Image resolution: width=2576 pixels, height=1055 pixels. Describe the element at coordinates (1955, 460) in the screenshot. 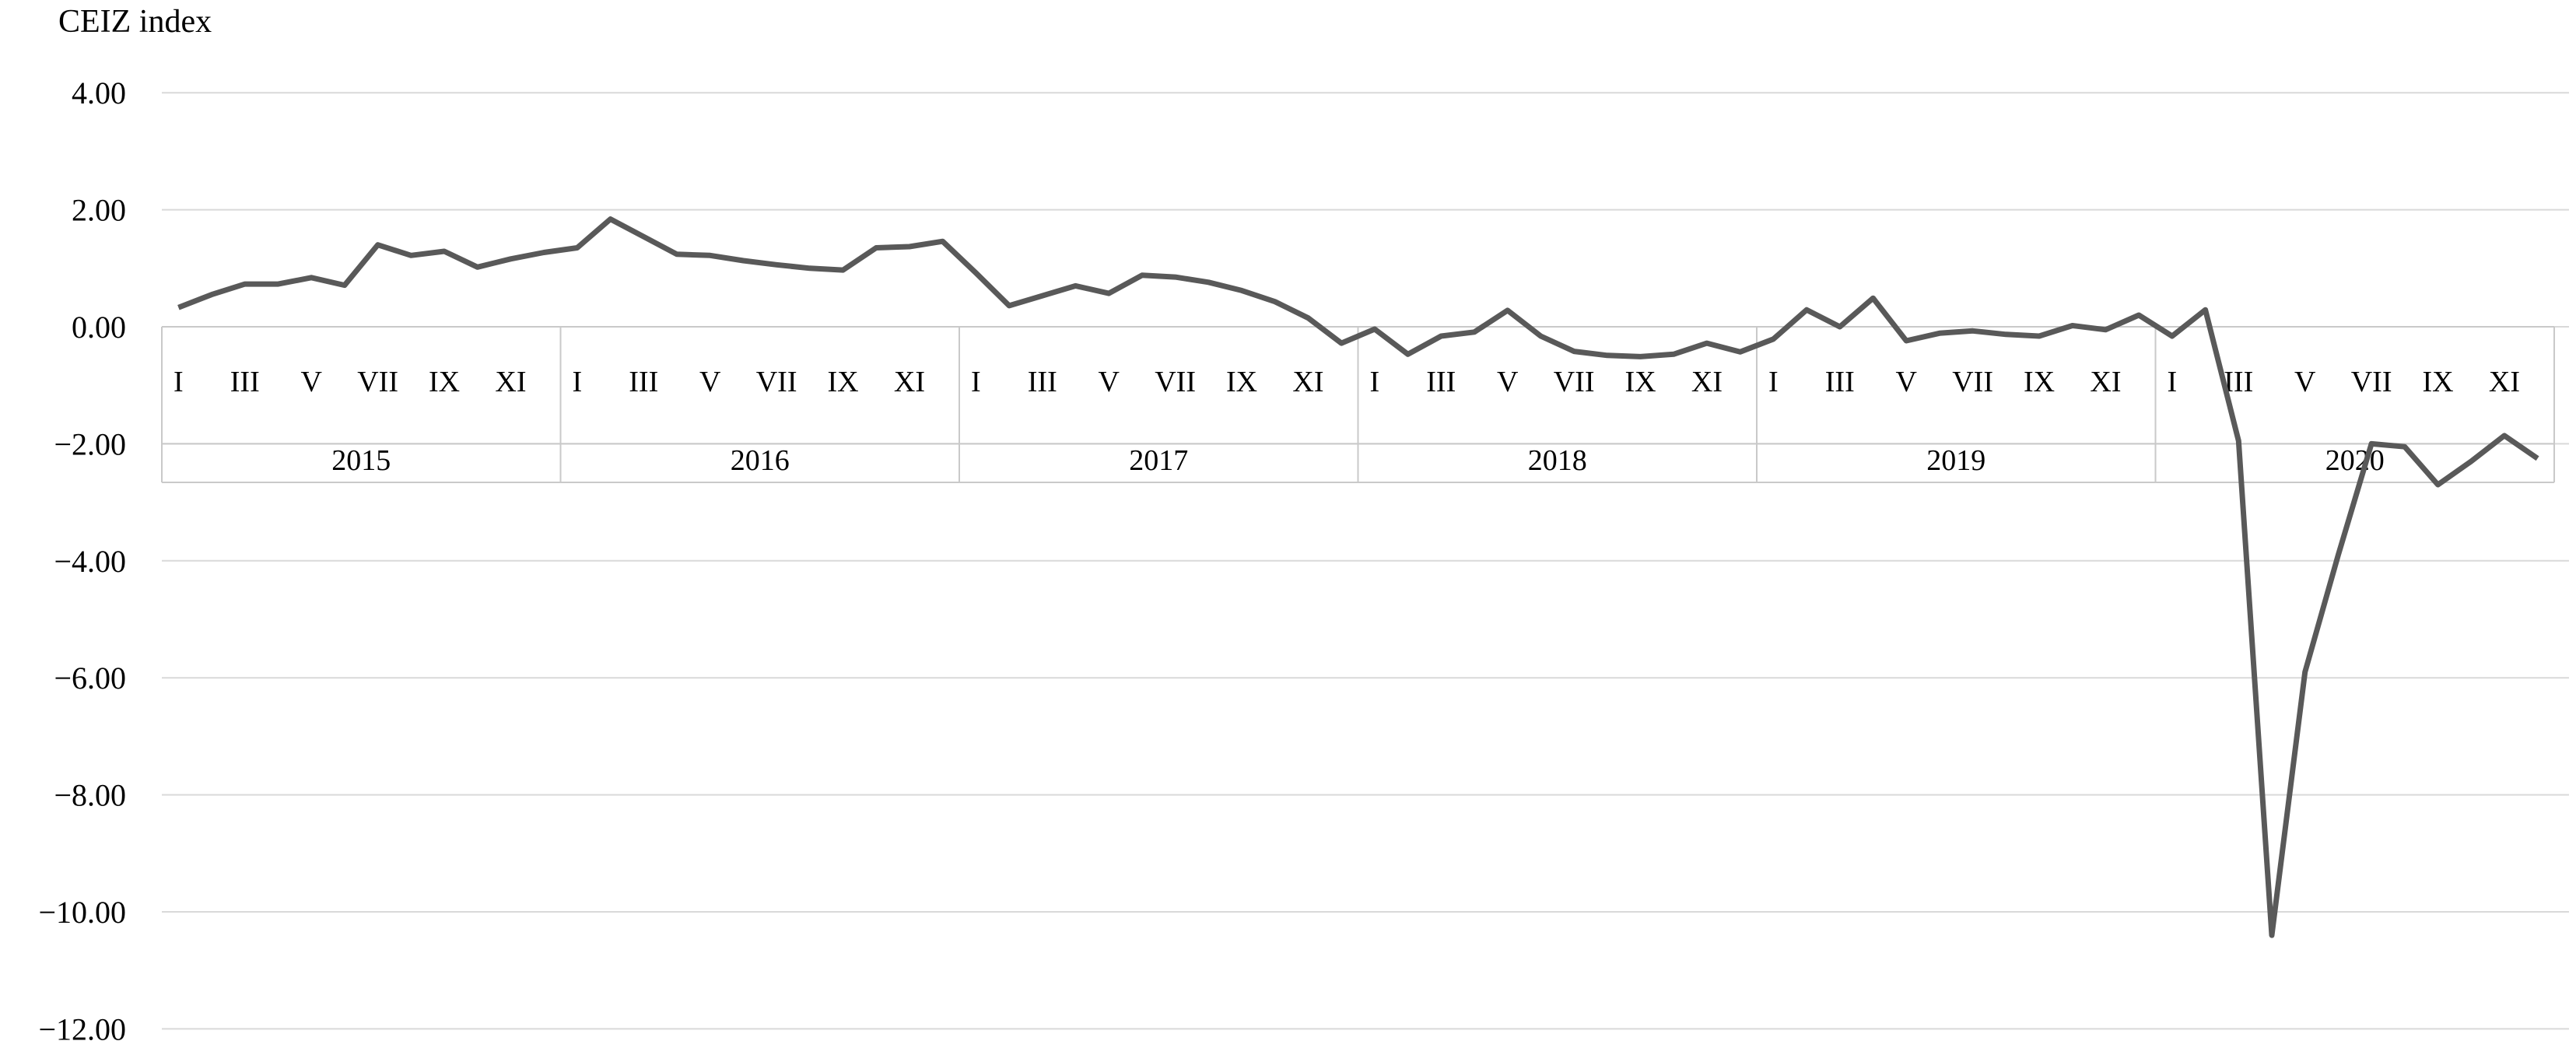

I see `year-label: 2019` at that location.